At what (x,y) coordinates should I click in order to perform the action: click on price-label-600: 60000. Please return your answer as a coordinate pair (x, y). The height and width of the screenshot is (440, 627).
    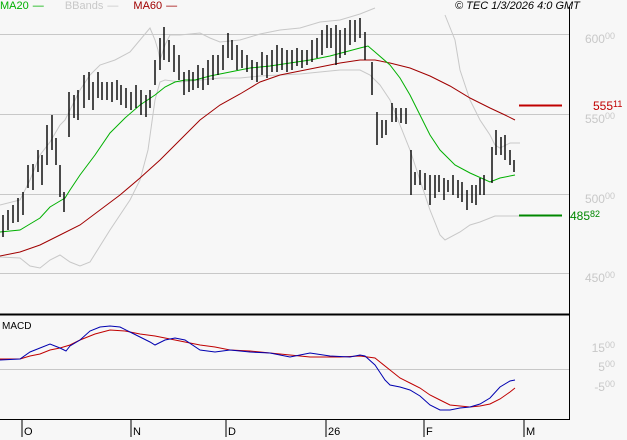
    Looking at the image, I should click on (599, 38).